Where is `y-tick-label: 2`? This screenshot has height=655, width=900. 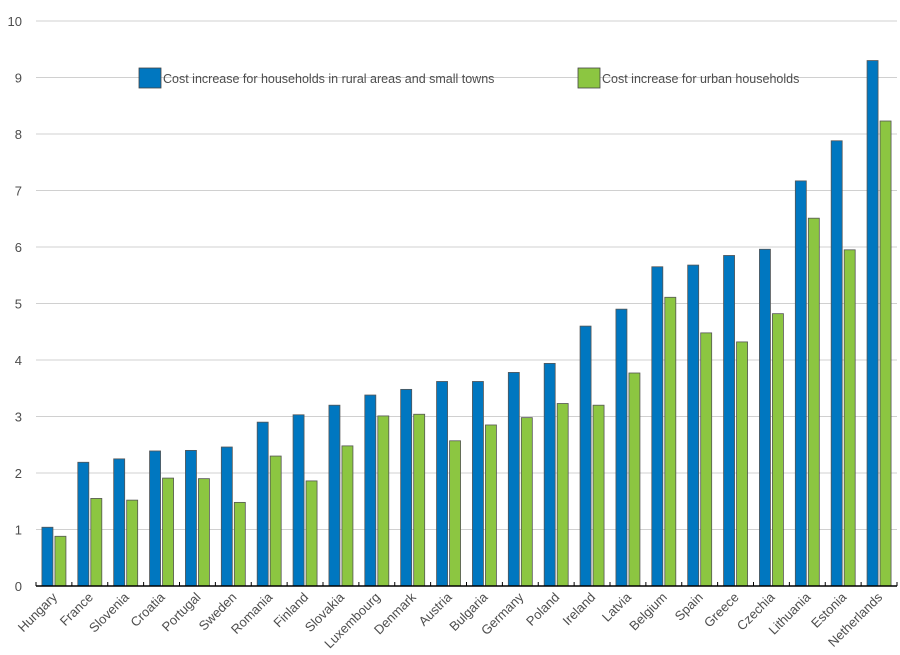
y-tick-label: 2 is located at coordinates (18, 473).